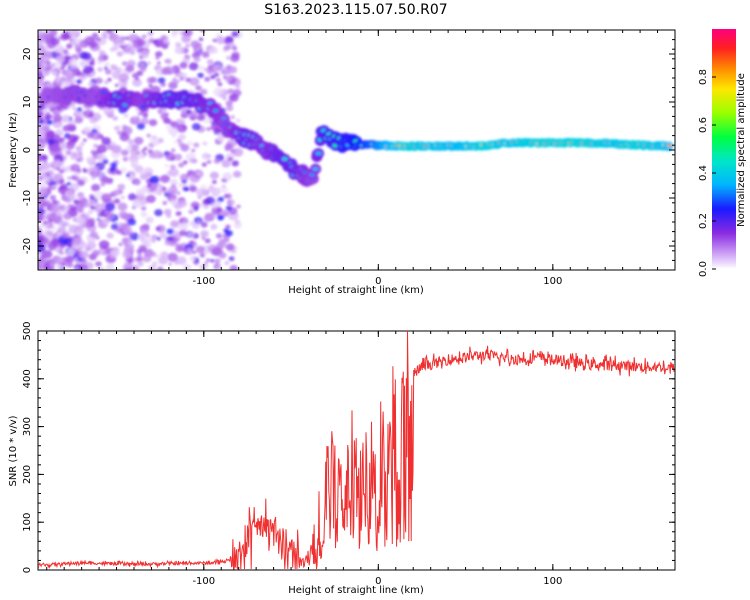 The image size is (750, 600). What do you see at coordinates (27, 378) in the screenshot?
I see `y-tick-label: 400` at bounding box center [27, 378].